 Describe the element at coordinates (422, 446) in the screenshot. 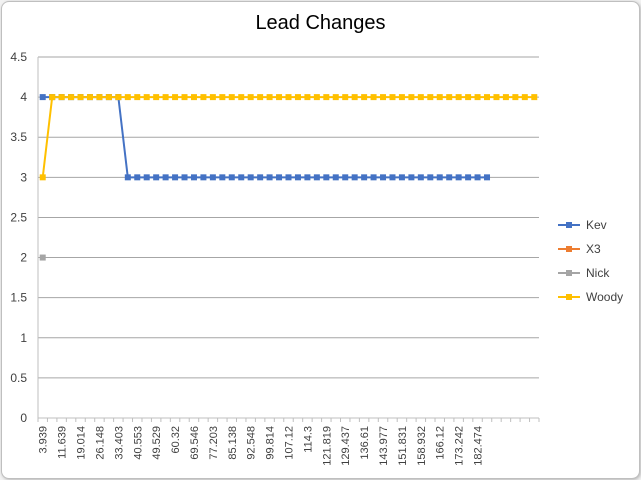

I see `x-tick-label: 158.932` at that location.